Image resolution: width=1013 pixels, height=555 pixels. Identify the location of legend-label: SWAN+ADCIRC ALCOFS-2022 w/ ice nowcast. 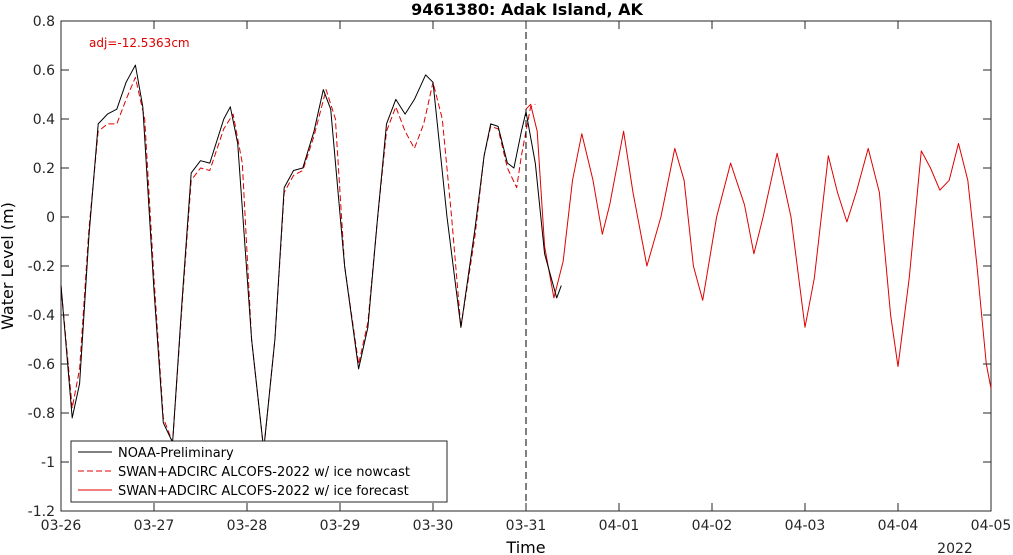
(264, 472).